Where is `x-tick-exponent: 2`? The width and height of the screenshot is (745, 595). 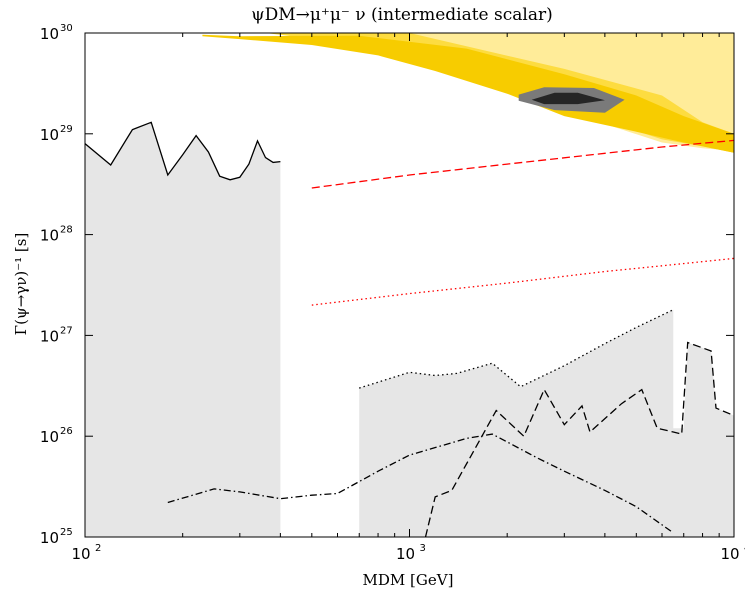
x-tick-exponent: 2 is located at coordinates (98, 548).